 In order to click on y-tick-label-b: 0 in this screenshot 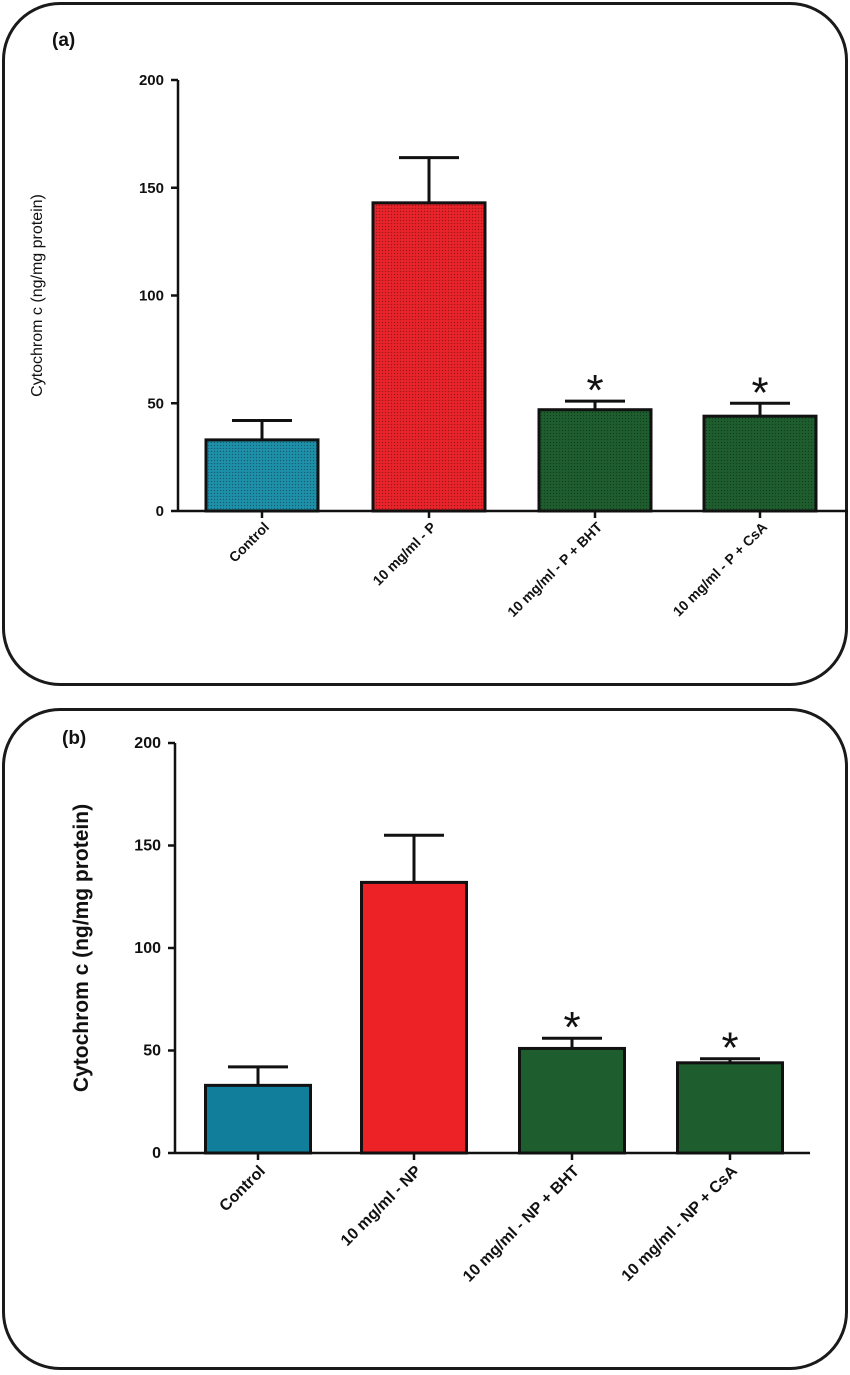, I will do `click(156, 1153)`.